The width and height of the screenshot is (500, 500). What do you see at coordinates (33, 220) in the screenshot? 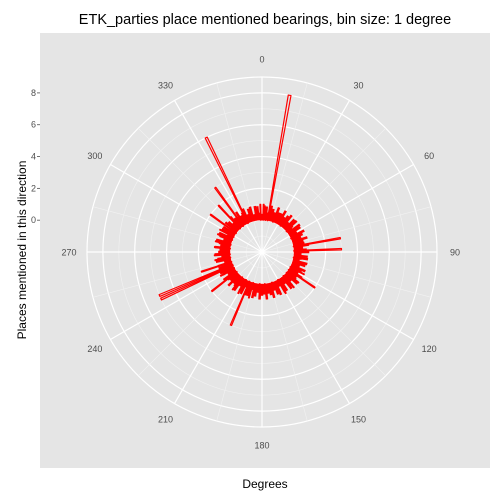
I see `radial-tick-label: 0` at bounding box center [33, 220].